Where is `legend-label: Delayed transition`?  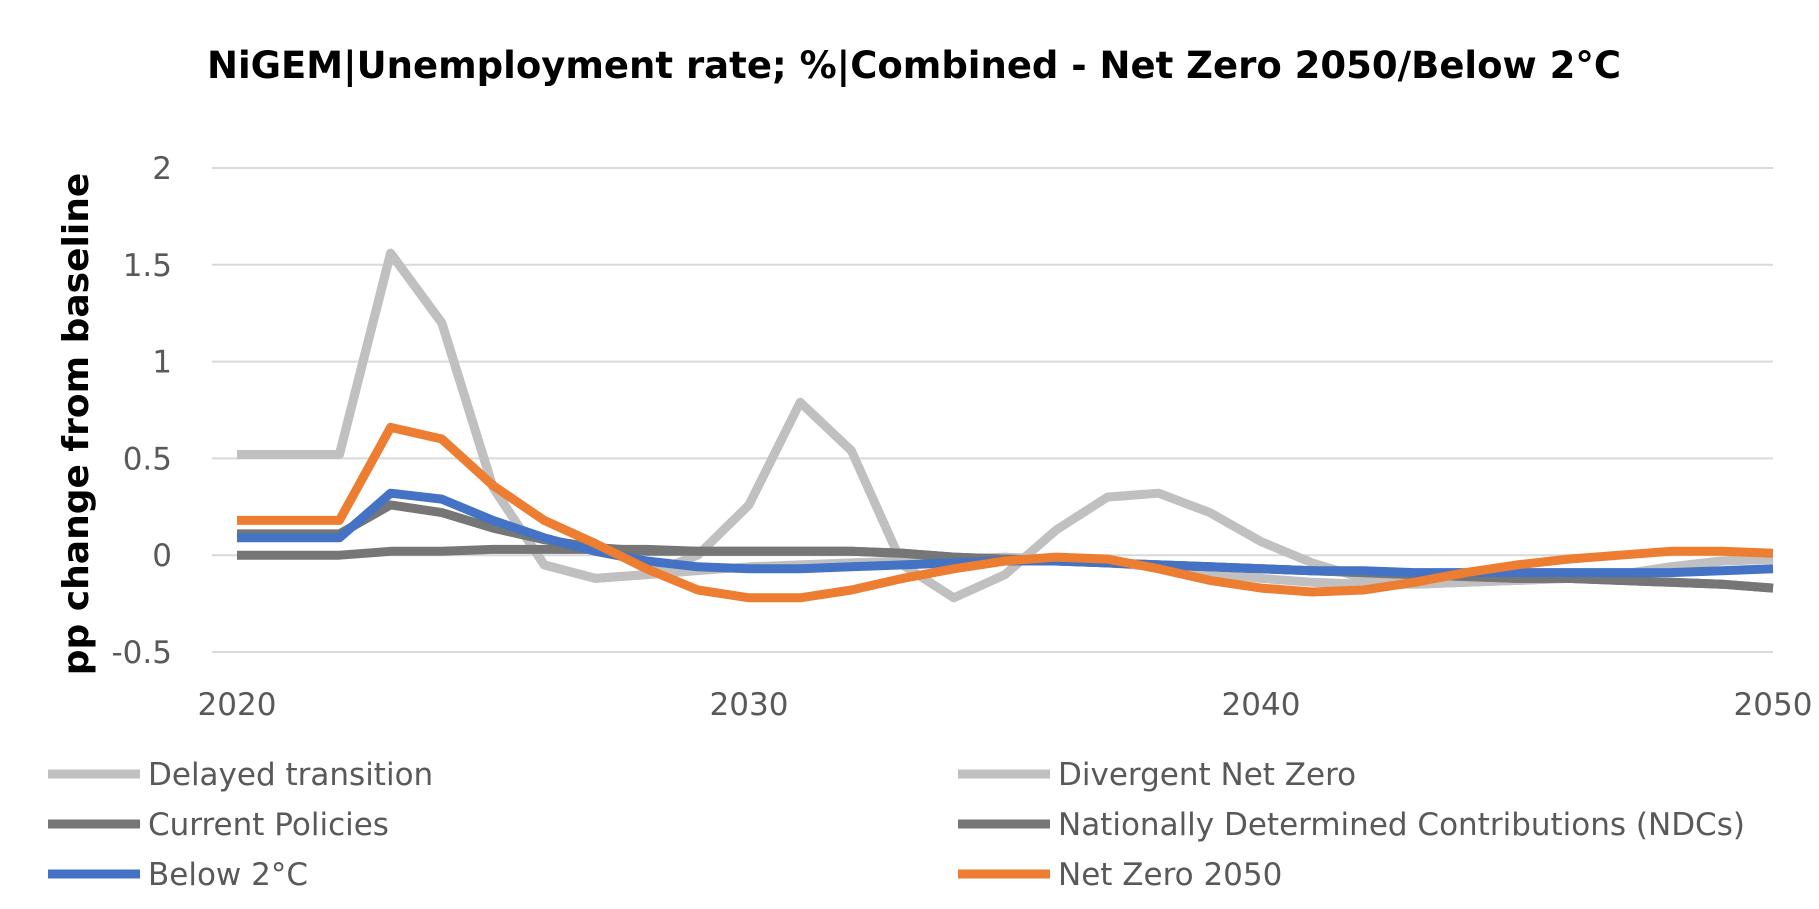 legend-label: Delayed transition is located at coordinates (290, 775).